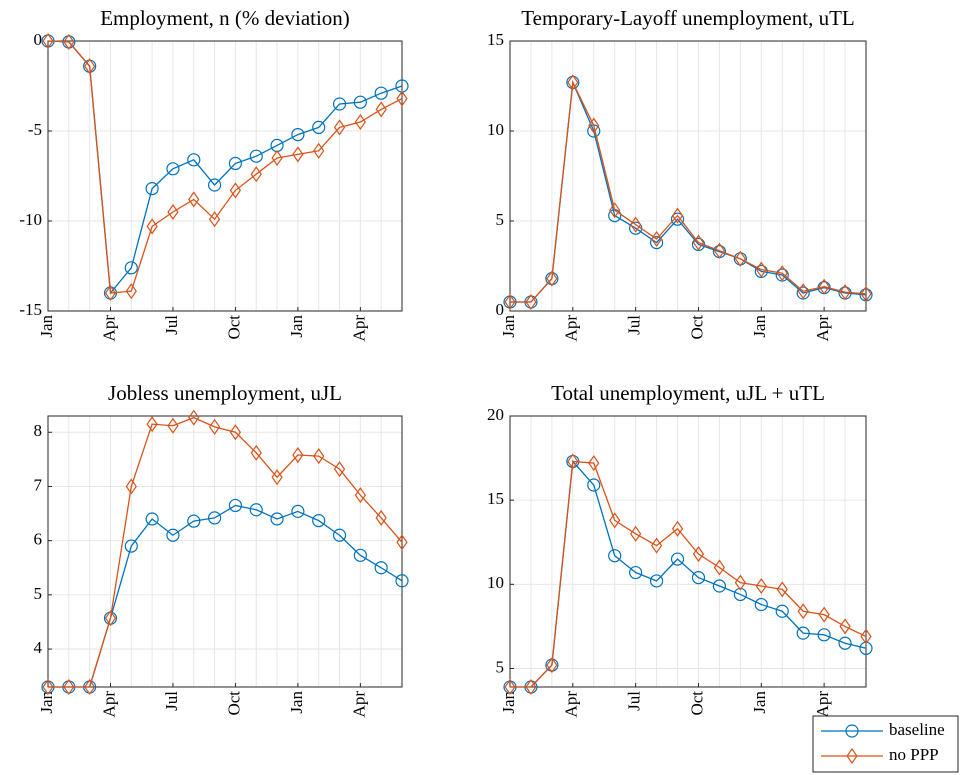 The height and width of the screenshot is (775, 961). What do you see at coordinates (500, 219) in the screenshot?
I see `y-tick-label: 5` at bounding box center [500, 219].